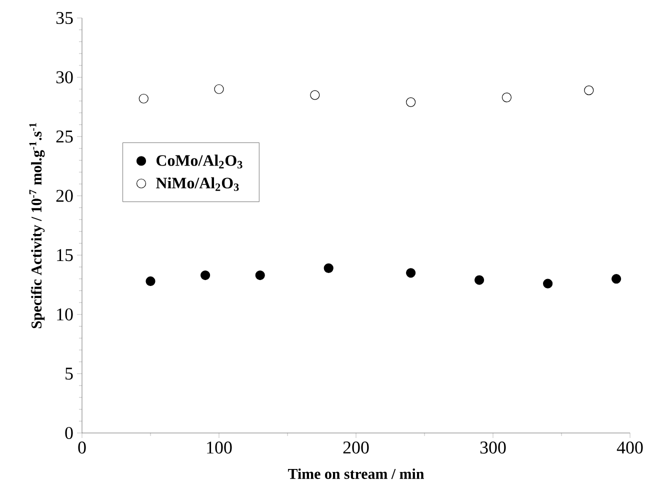 This screenshot has width=650, height=504. What do you see at coordinates (199, 161) in the screenshot?
I see `legend-label: CoMo/Al$_{2}$O$_{3}$` at bounding box center [199, 161].